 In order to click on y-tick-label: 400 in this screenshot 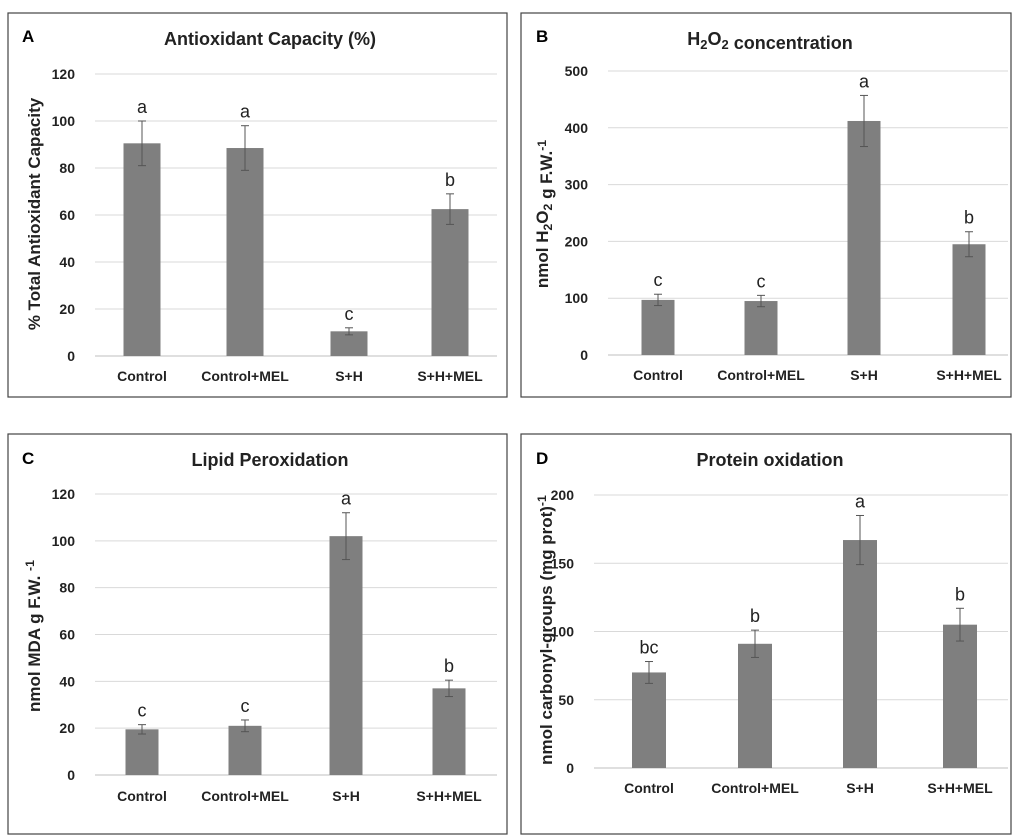, I will do `click(577, 128)`.